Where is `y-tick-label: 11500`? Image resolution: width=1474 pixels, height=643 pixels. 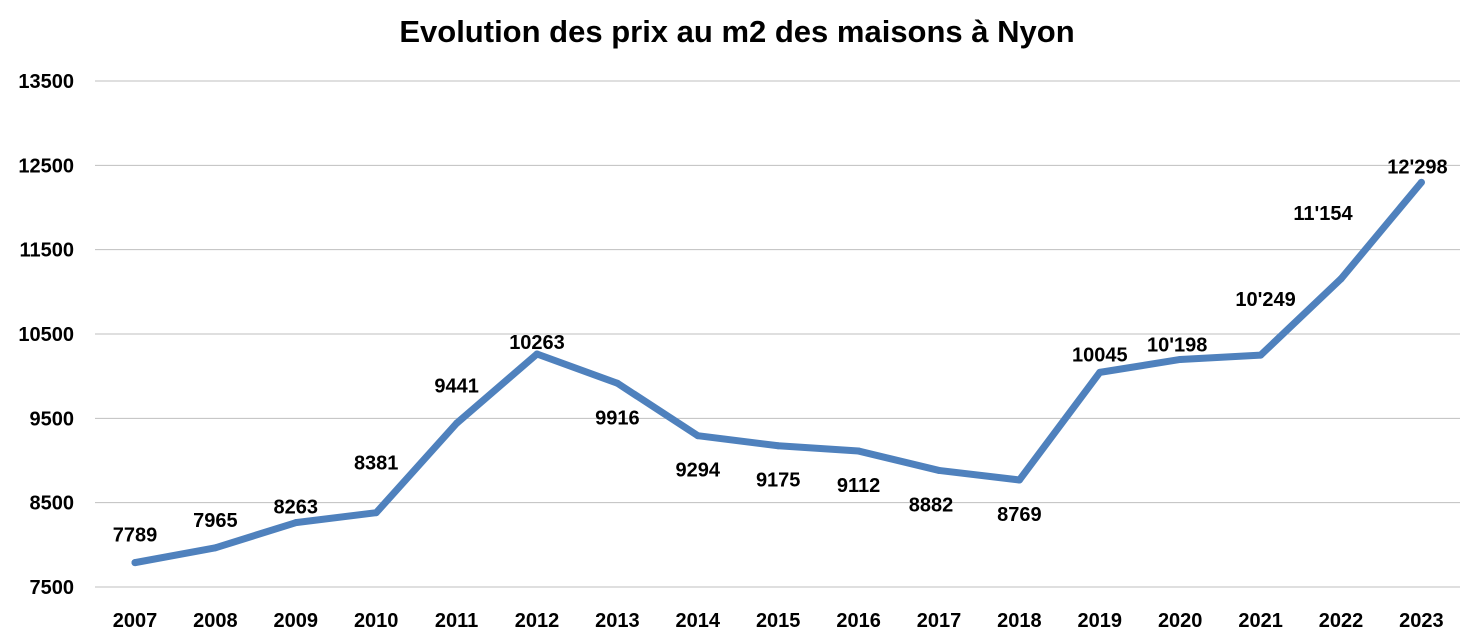
y-tick-label: 11500 is located at coordinates (46, 251).